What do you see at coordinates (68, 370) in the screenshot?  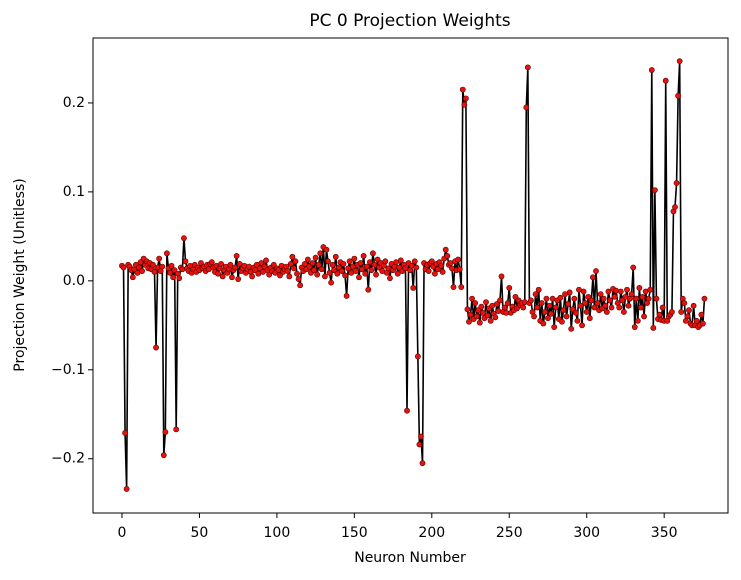 I see `y-tick-label: −0.1` at bounding box center [68, 370].